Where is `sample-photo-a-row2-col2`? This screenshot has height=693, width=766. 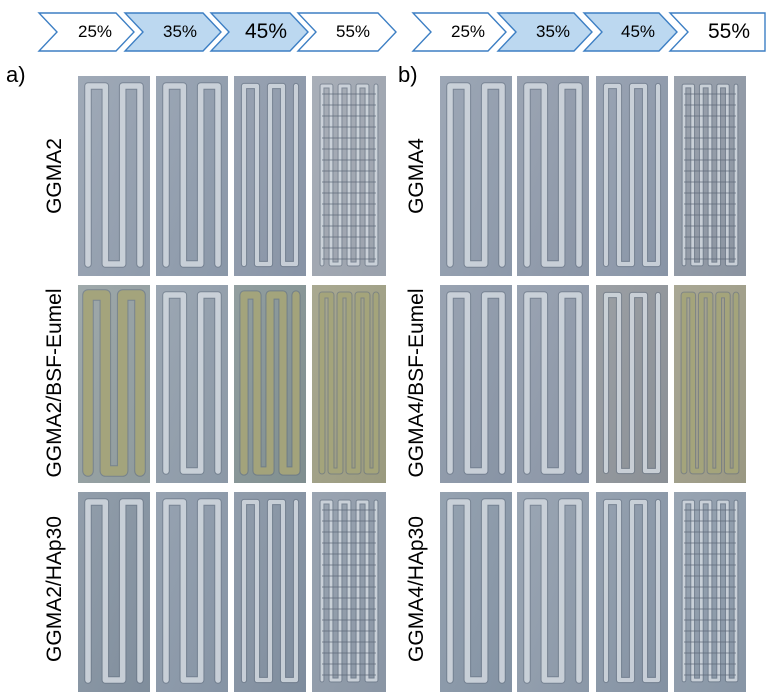 sample-photo-a-row2-col2 is located at coordinates (192, 384).